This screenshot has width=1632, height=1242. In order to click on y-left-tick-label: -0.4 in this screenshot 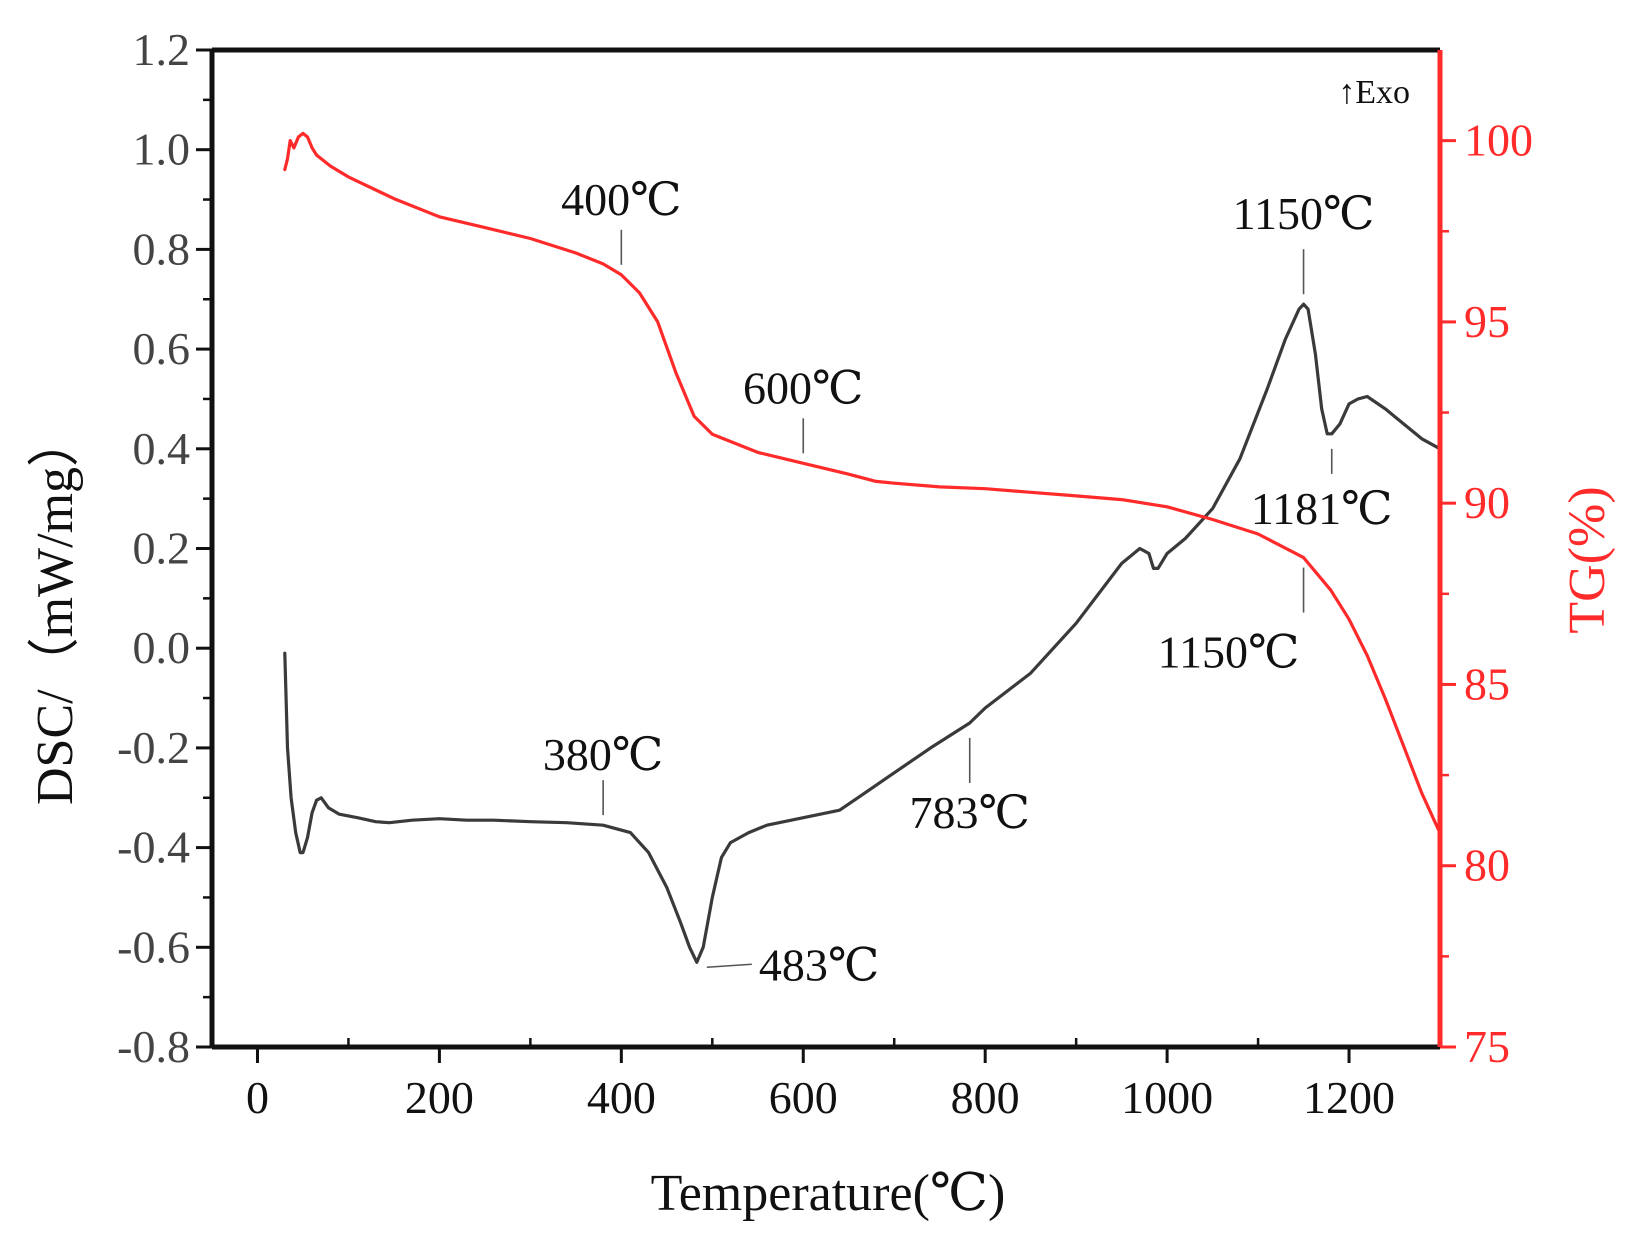, I will do `click(153, 847)`.